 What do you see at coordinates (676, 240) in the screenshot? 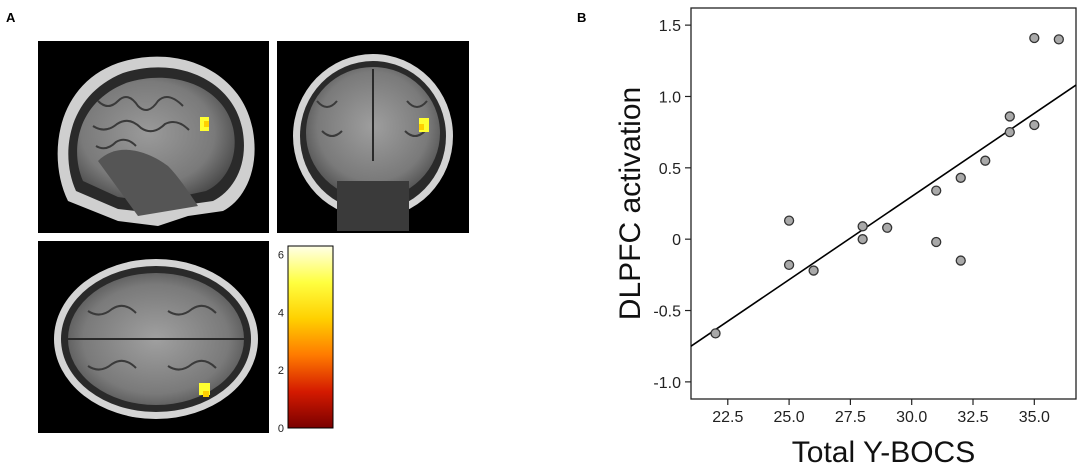
I see `y-tick-label: 0` at bounding box center [676, 240].